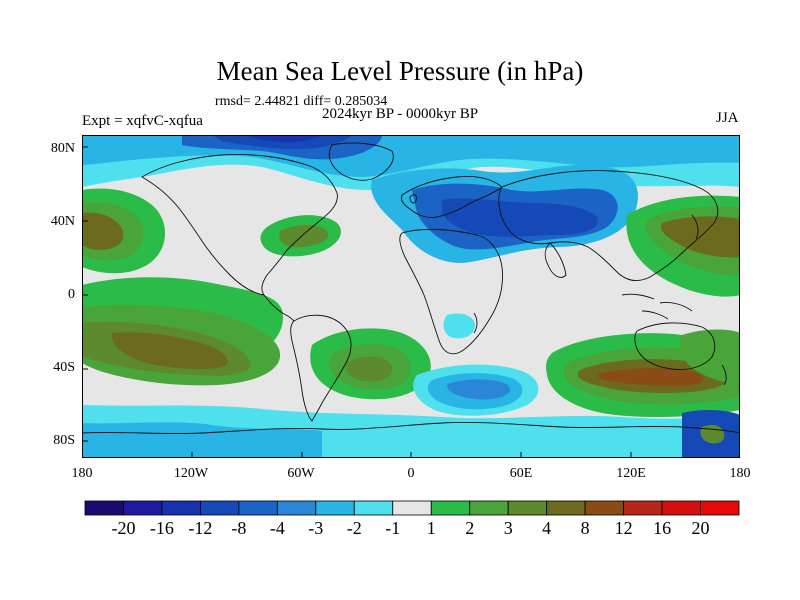  I want to click on y-tick-label-40n: 40N, so click(62, 221).